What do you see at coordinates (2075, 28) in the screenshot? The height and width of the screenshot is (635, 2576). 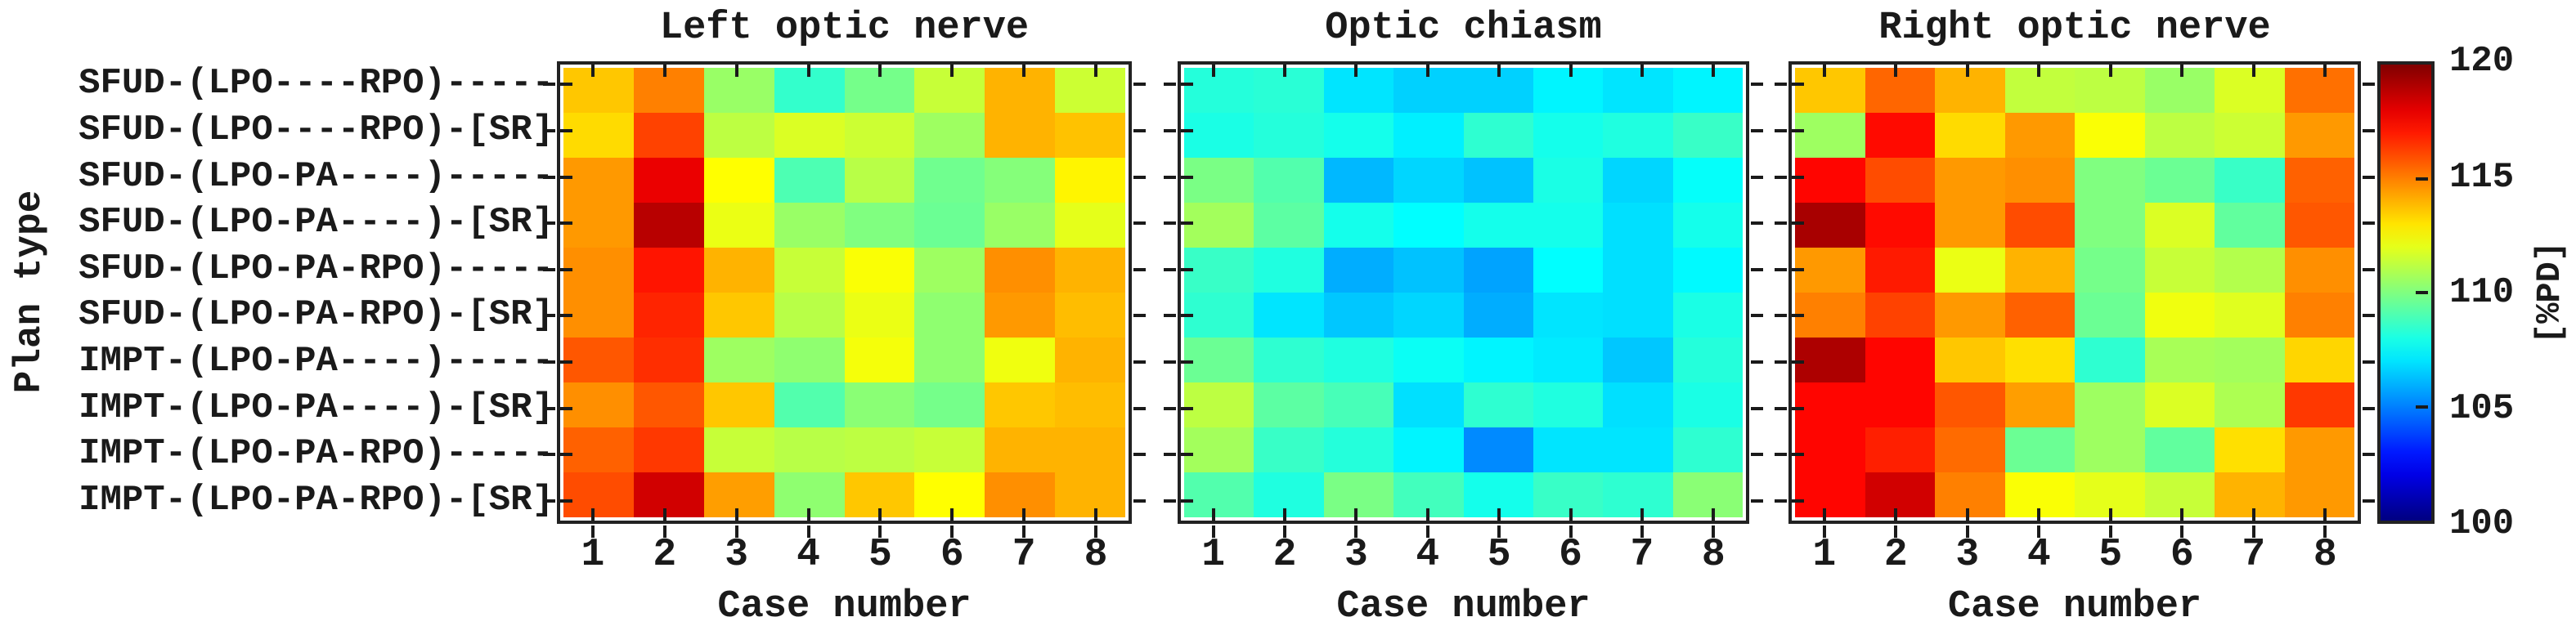 I see `panel-title: Right optic nerve` at bounding box center [2075, 28].